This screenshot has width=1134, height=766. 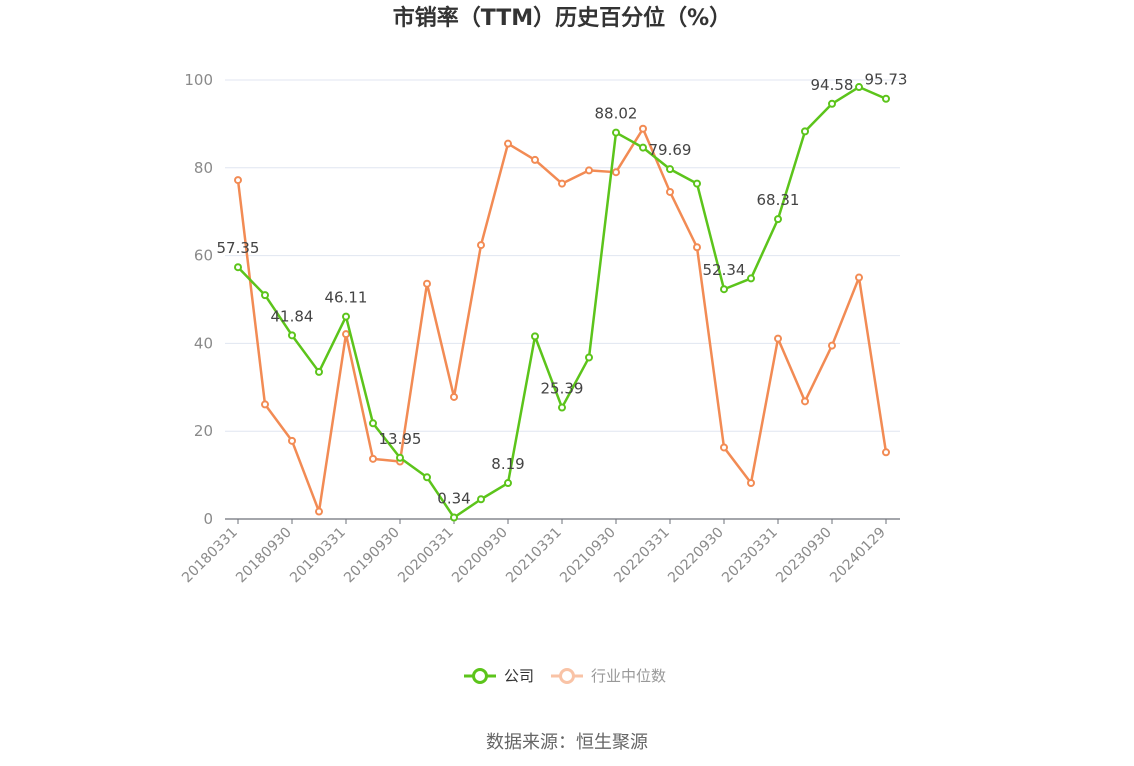 I want to click on legend-item-company: 公司, so click(x=499, y=676).